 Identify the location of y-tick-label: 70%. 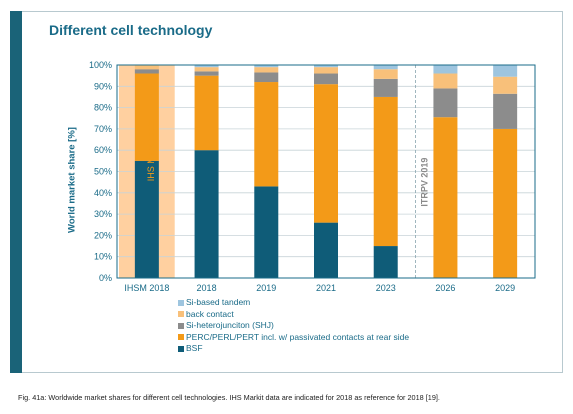
(103, 129).